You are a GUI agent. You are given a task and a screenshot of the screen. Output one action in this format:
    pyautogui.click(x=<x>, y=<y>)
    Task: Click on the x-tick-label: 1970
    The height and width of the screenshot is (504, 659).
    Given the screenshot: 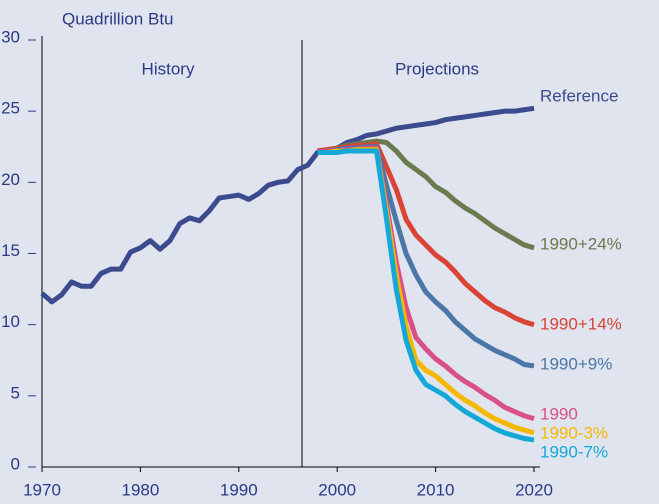 What is the action you would take?
    pyautogui.click(x=42, y=489)
    